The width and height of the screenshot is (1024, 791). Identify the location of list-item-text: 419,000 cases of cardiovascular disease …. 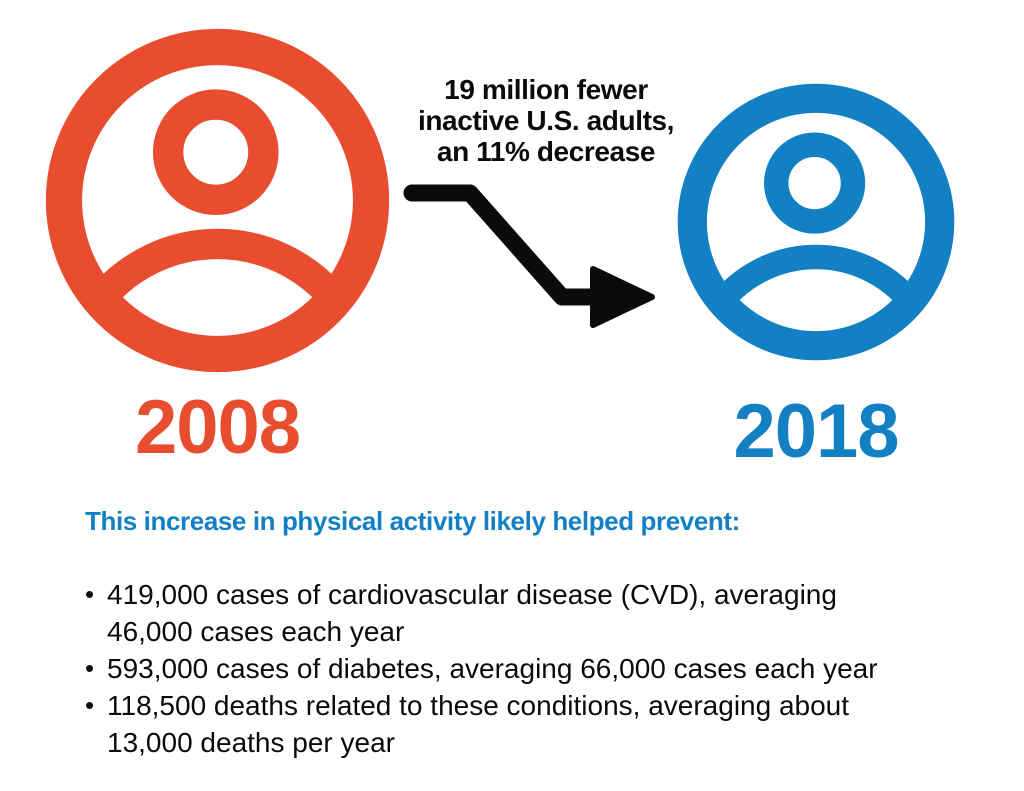
(472, 594).